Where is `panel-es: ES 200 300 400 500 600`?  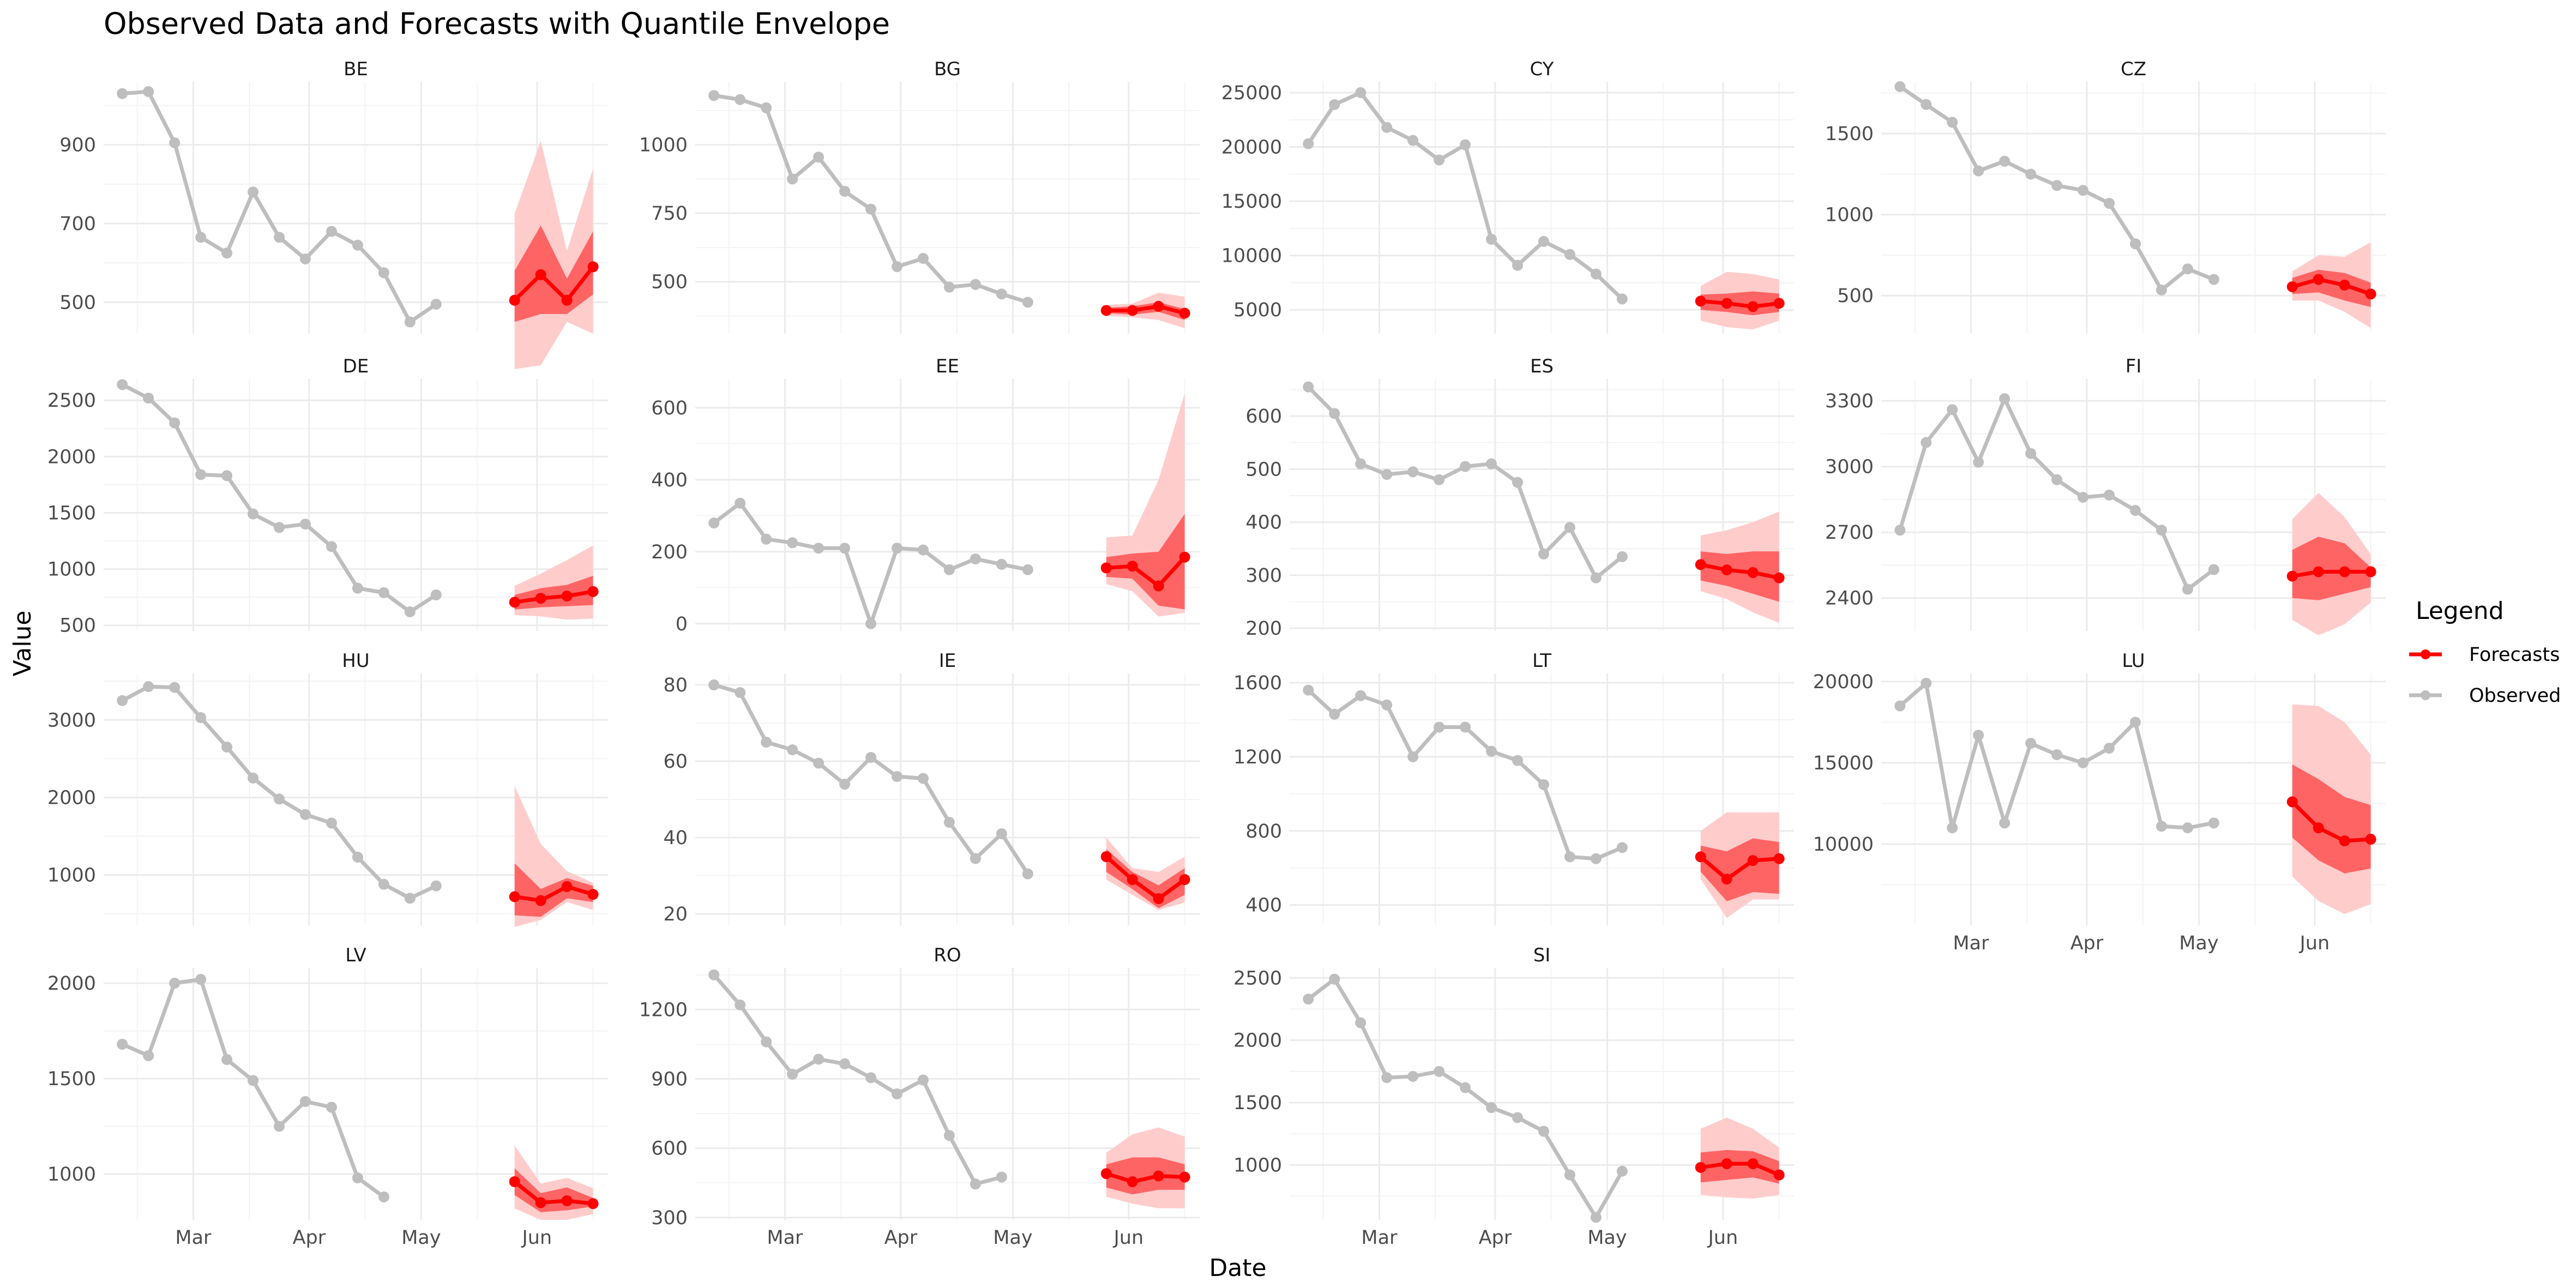 panel-es: ES 200 300 400 500 600 is located at coordinates (1519, 498).